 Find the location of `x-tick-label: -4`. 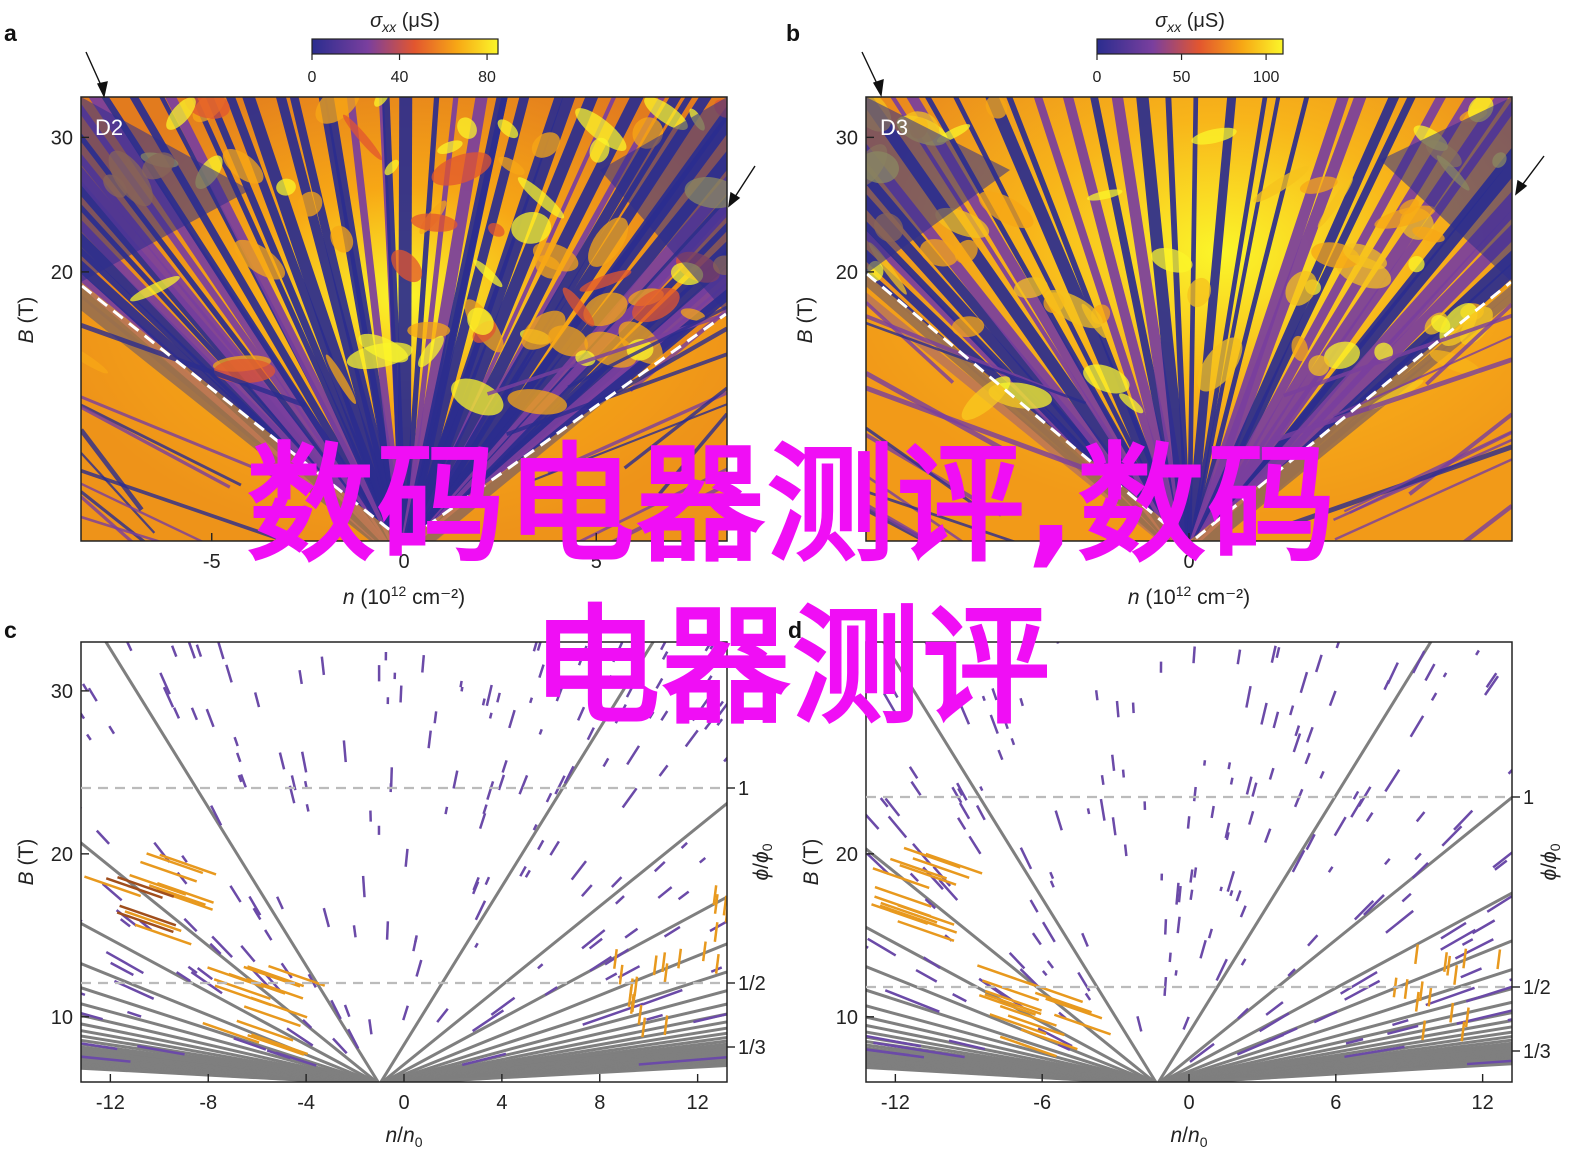

x-tick-label: -4 is located at coordinates (306, 1103).